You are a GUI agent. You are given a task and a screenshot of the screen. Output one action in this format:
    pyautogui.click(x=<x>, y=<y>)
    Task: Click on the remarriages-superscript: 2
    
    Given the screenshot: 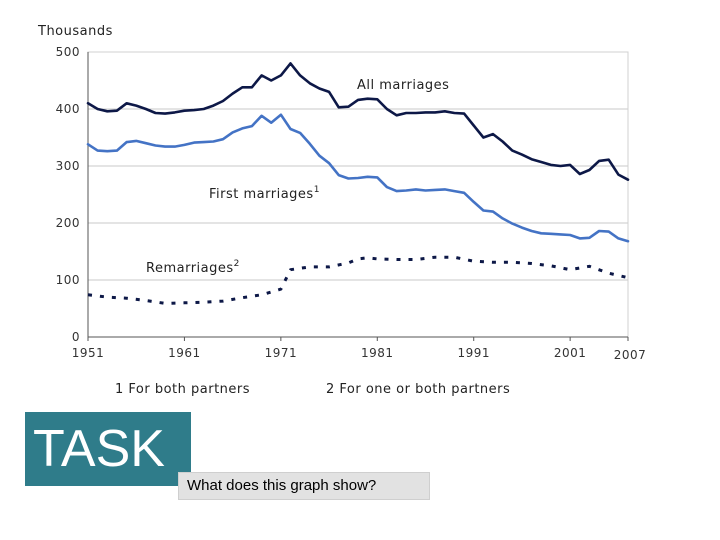 What is the action you would take?
    pyautogui.click(x=237, y=264)
    